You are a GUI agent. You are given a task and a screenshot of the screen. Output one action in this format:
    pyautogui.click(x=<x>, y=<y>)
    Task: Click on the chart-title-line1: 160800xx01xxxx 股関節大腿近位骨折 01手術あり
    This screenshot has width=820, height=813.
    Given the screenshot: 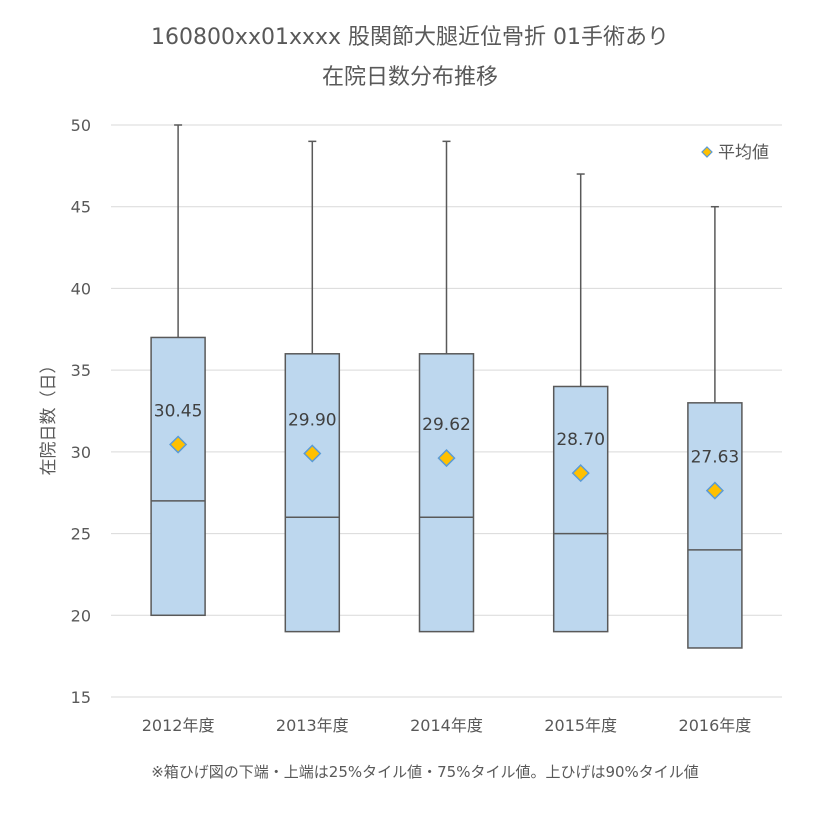 What is the action you would take?
    pyautogui.click(x=410, y=37)
    